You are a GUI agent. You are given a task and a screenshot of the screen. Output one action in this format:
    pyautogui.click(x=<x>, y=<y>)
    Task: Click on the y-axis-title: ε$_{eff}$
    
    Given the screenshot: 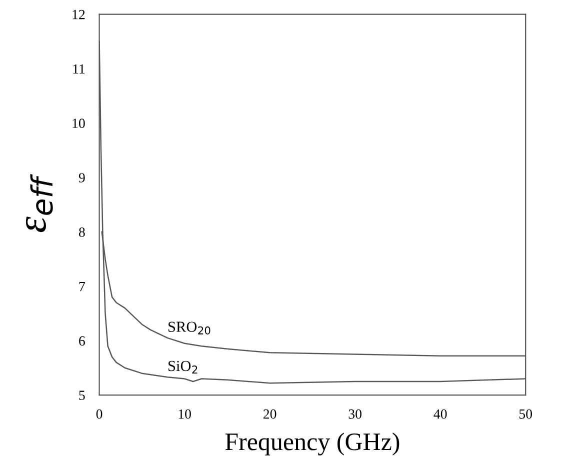 What is the action you would take?
    pyautogui.click(x=39, y=203)
    